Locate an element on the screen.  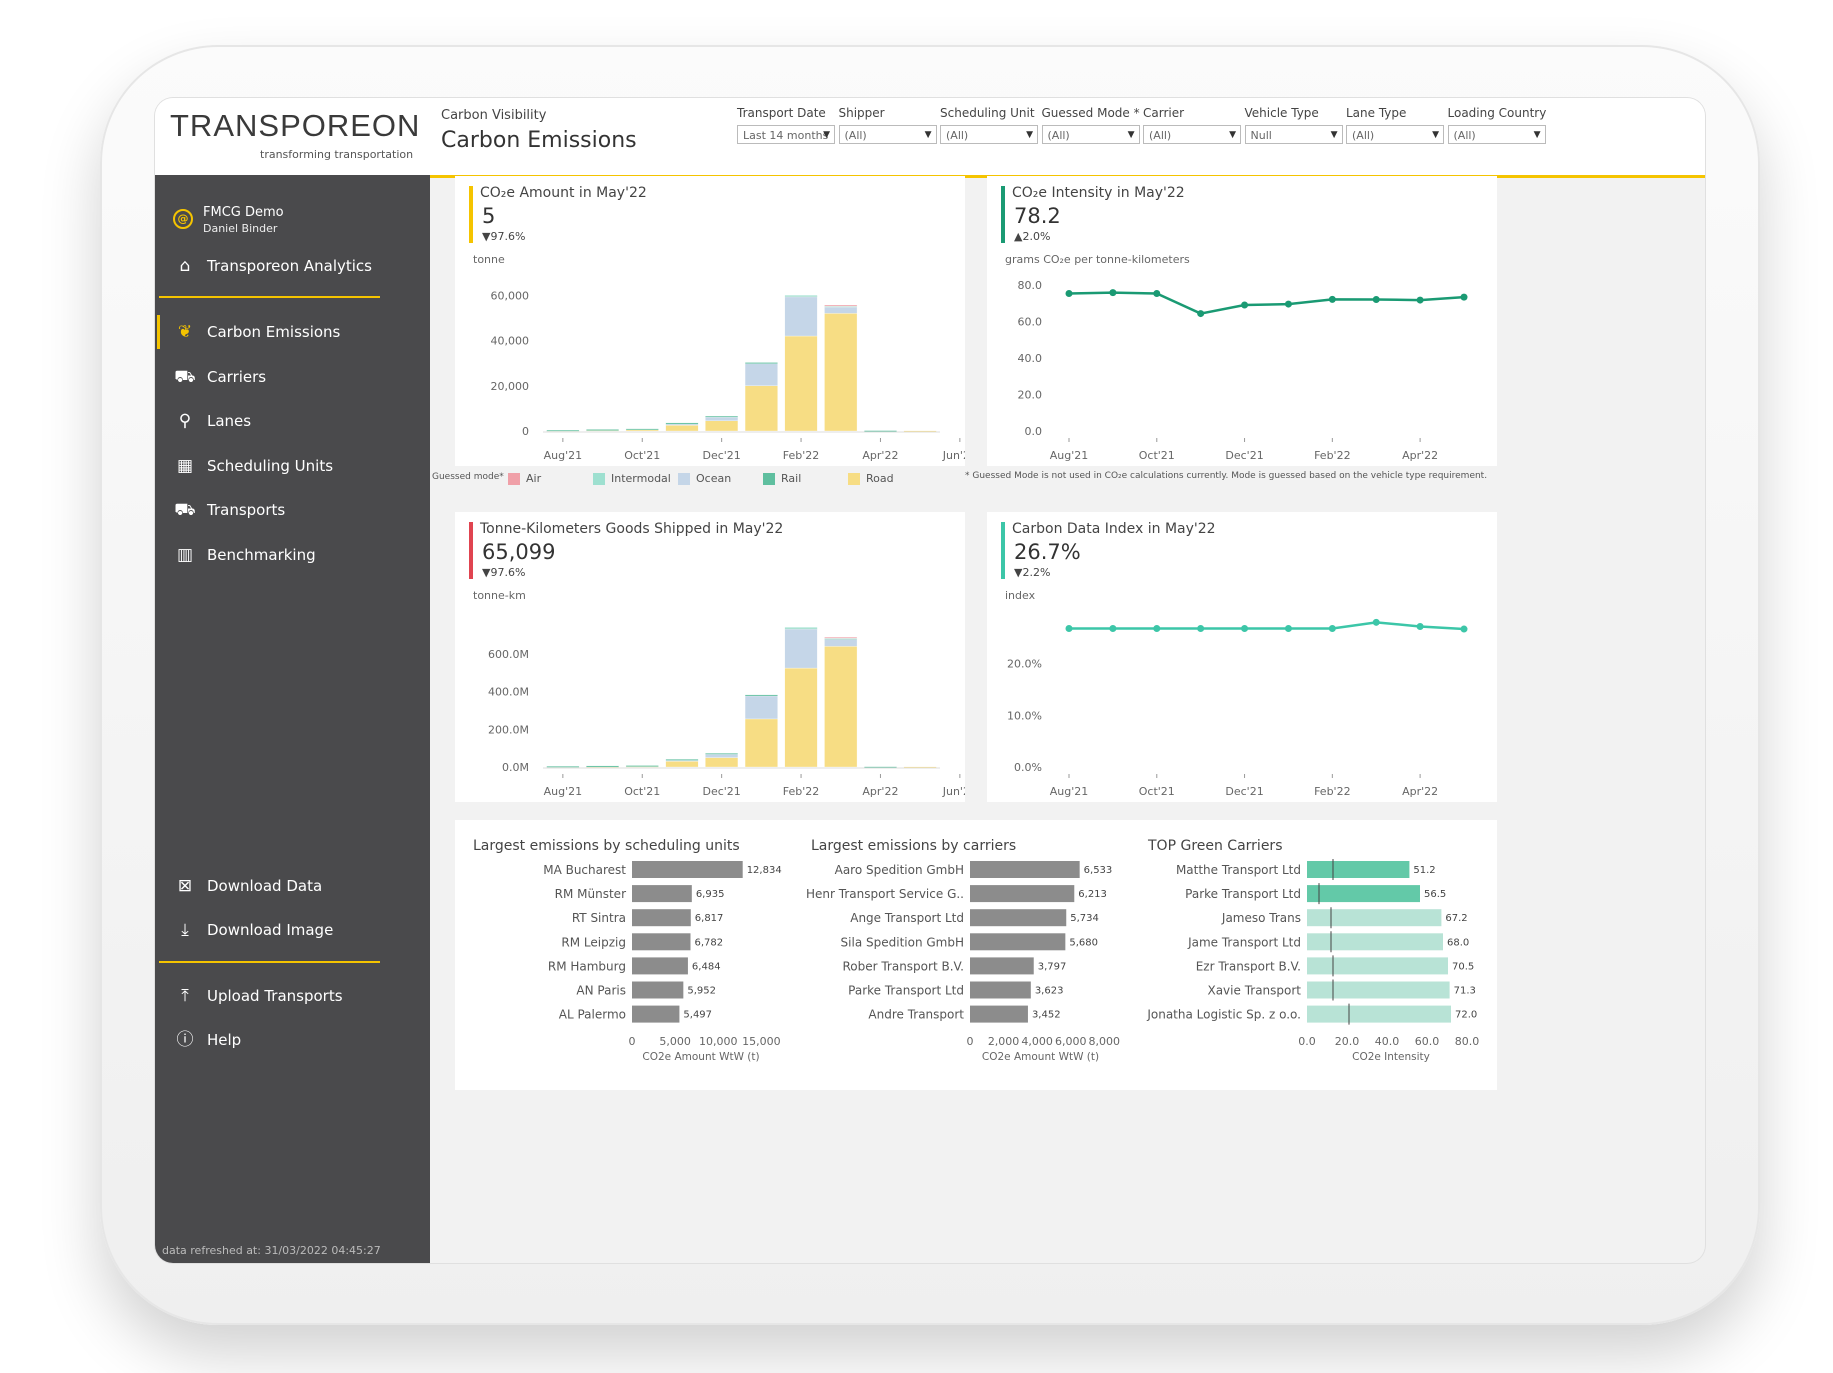
category-label: Jame Transport Ltd is located at coordinates (1244, 942).